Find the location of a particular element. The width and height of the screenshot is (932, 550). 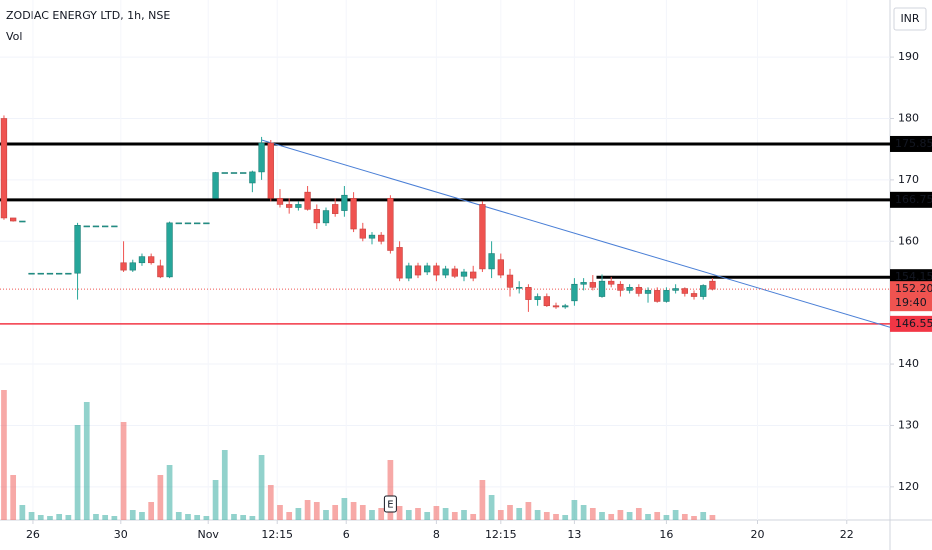

y-tick-label: 160 is located at coordinates (908, 240).